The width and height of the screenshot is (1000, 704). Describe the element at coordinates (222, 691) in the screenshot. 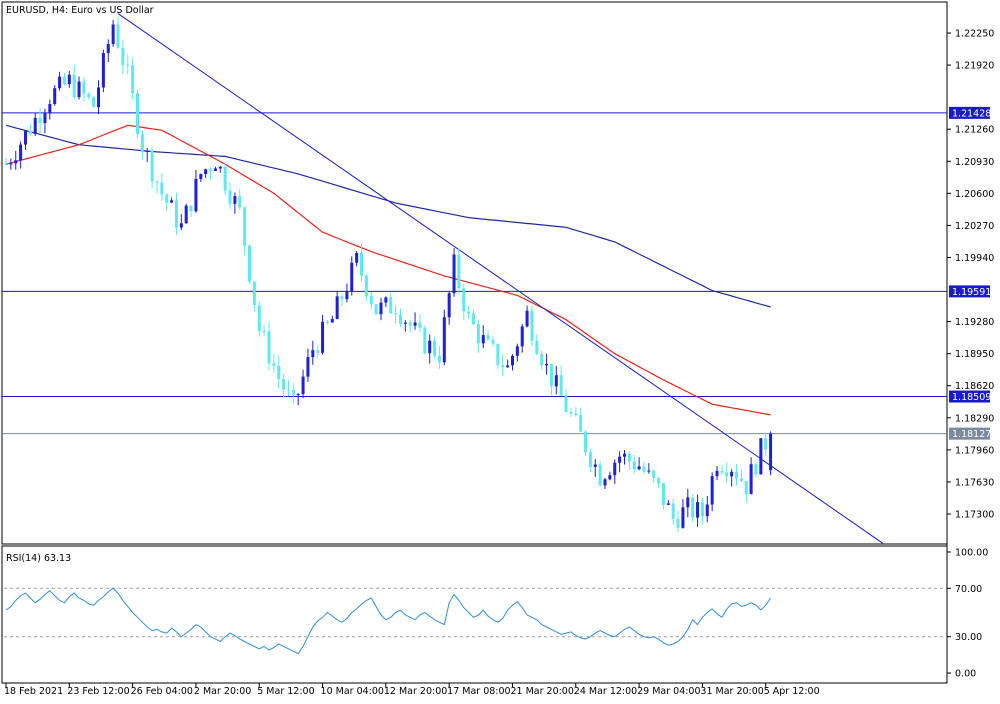

I see `time-tick-label: 2 Mar 20:00` at that location.